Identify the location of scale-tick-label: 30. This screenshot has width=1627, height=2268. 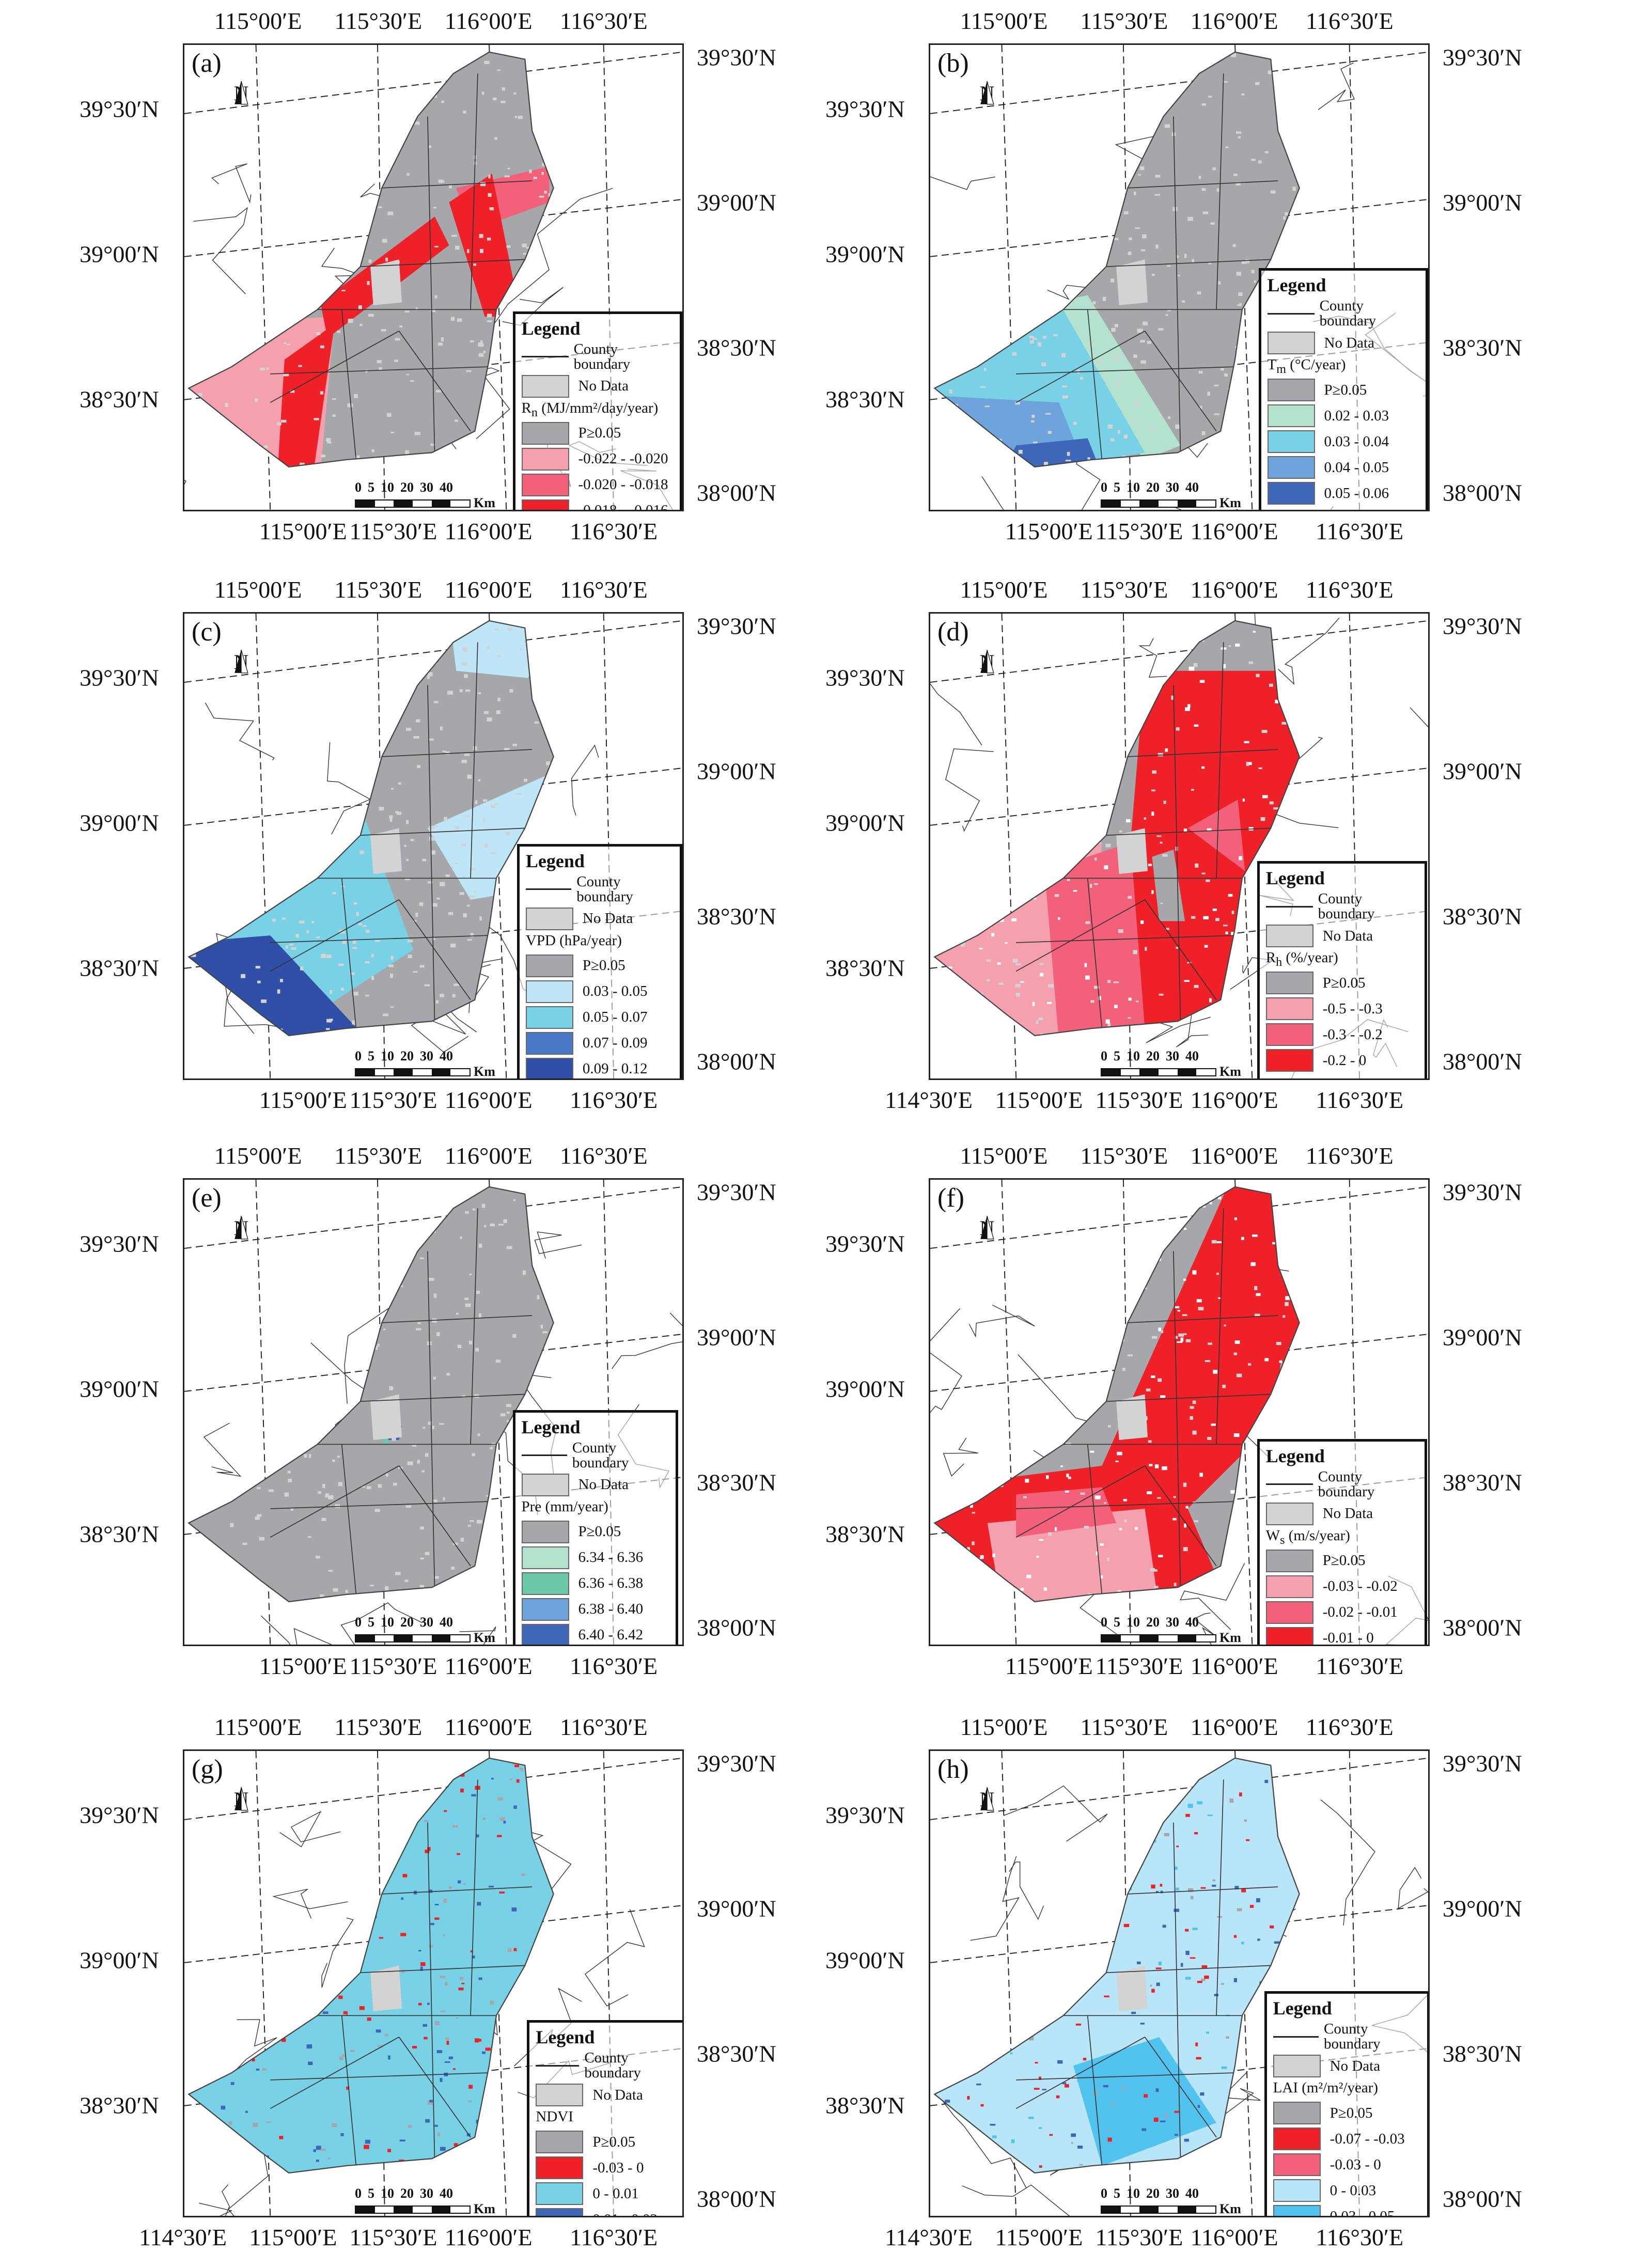
(1172, 487).